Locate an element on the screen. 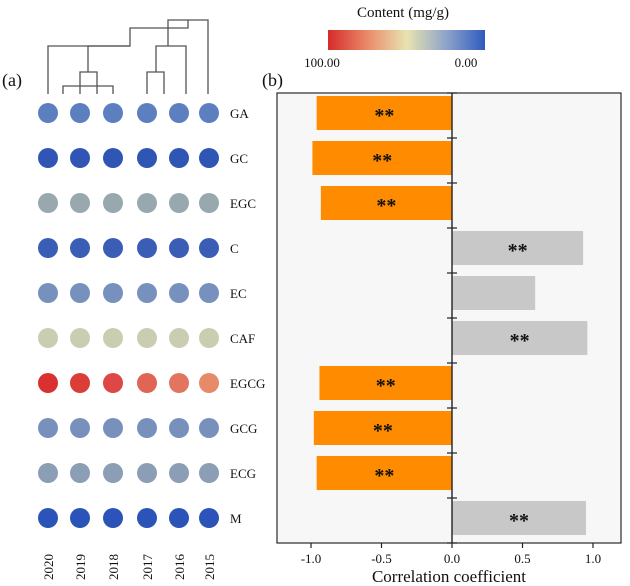  heatmap-year-label: 2017 is located at coordinates (147, 567).